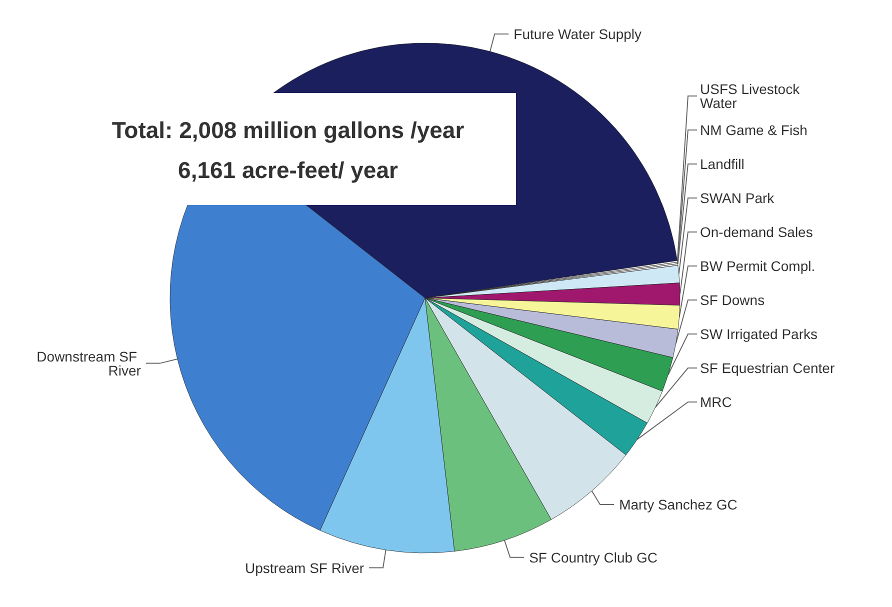 Image resolution: width=892 pixels, height=607 pixels. I want to click on slice-label: Upstream SF River, so click(304, 568).